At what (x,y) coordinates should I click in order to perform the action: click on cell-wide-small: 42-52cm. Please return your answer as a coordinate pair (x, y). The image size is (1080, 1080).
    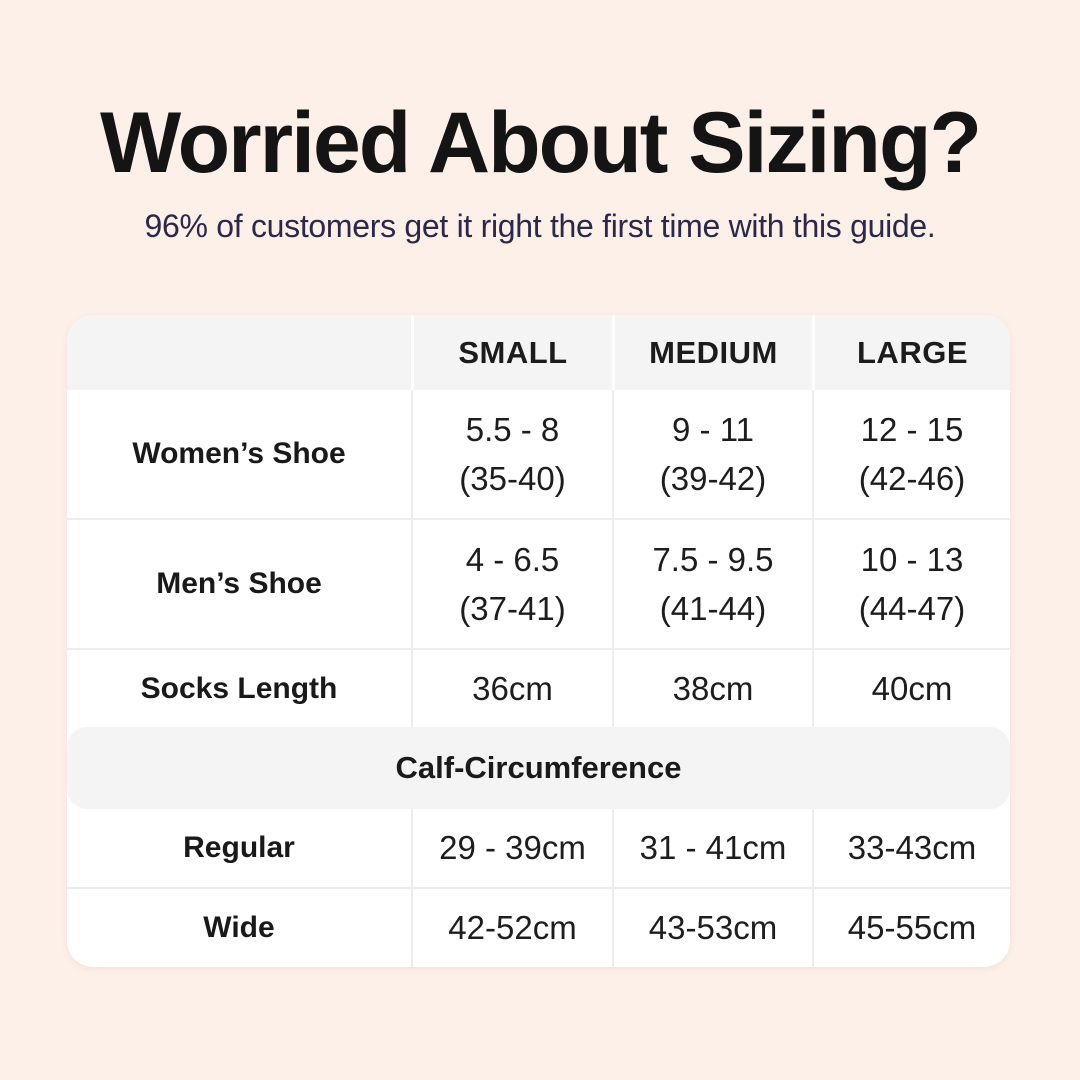
    Looking at the image, I should click on (511, 928).